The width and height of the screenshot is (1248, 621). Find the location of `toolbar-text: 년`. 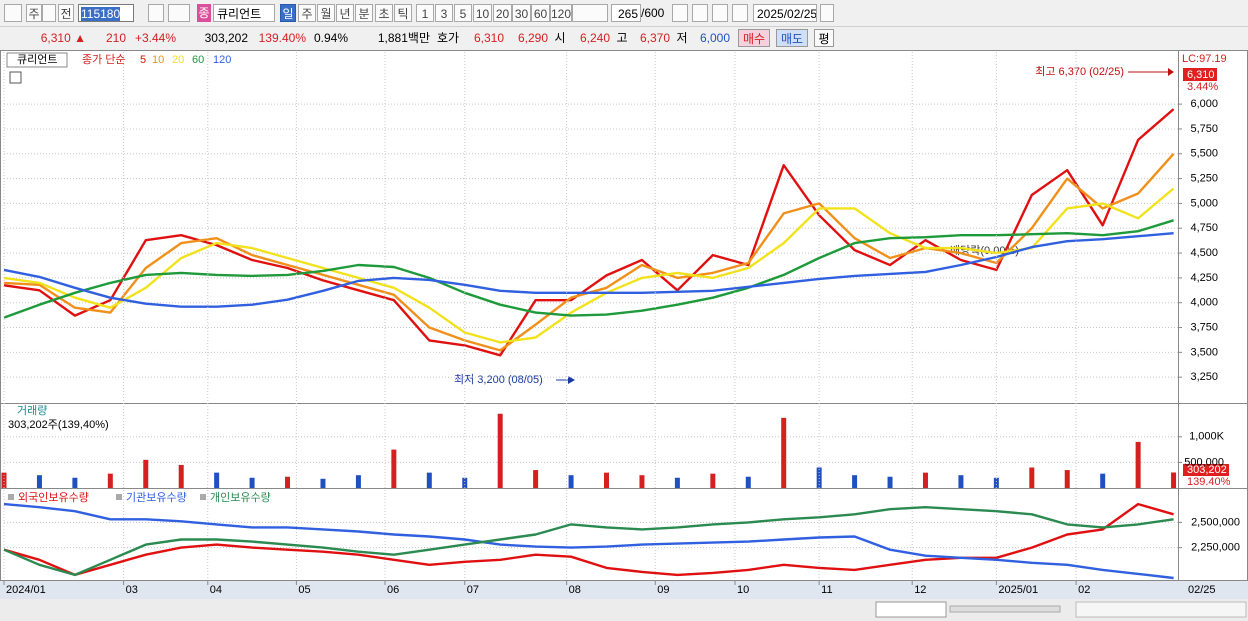

toolbar-text: 년 is located at coordinates (345, 14).